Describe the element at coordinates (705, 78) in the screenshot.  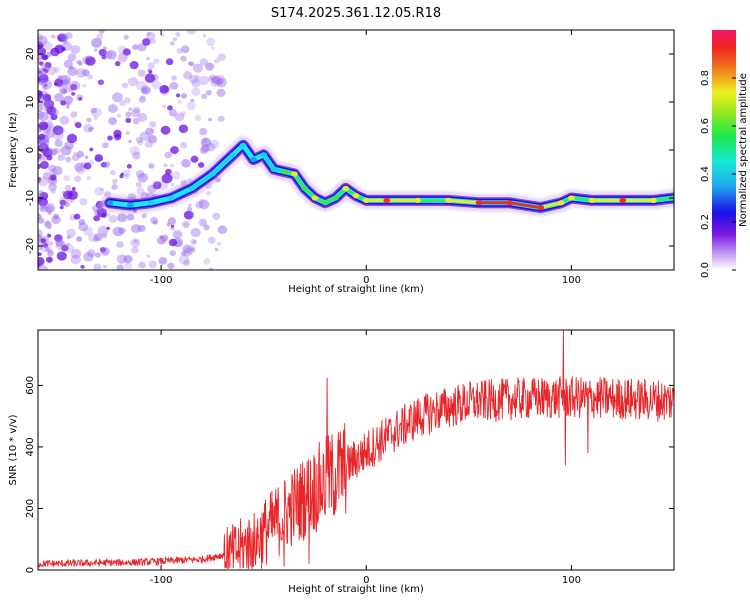
I see `colorbar-tick-label: 0.8` at that location.